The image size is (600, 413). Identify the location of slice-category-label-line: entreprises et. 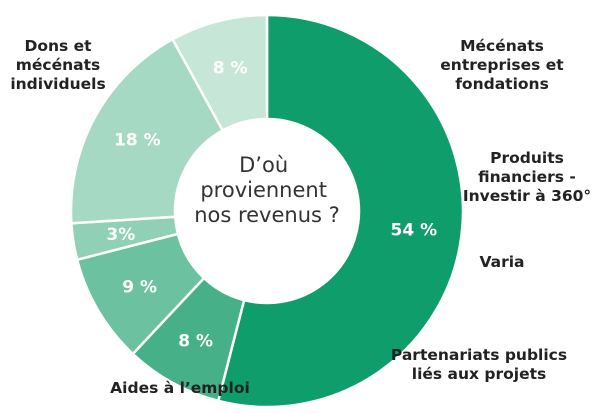
(502, 65).